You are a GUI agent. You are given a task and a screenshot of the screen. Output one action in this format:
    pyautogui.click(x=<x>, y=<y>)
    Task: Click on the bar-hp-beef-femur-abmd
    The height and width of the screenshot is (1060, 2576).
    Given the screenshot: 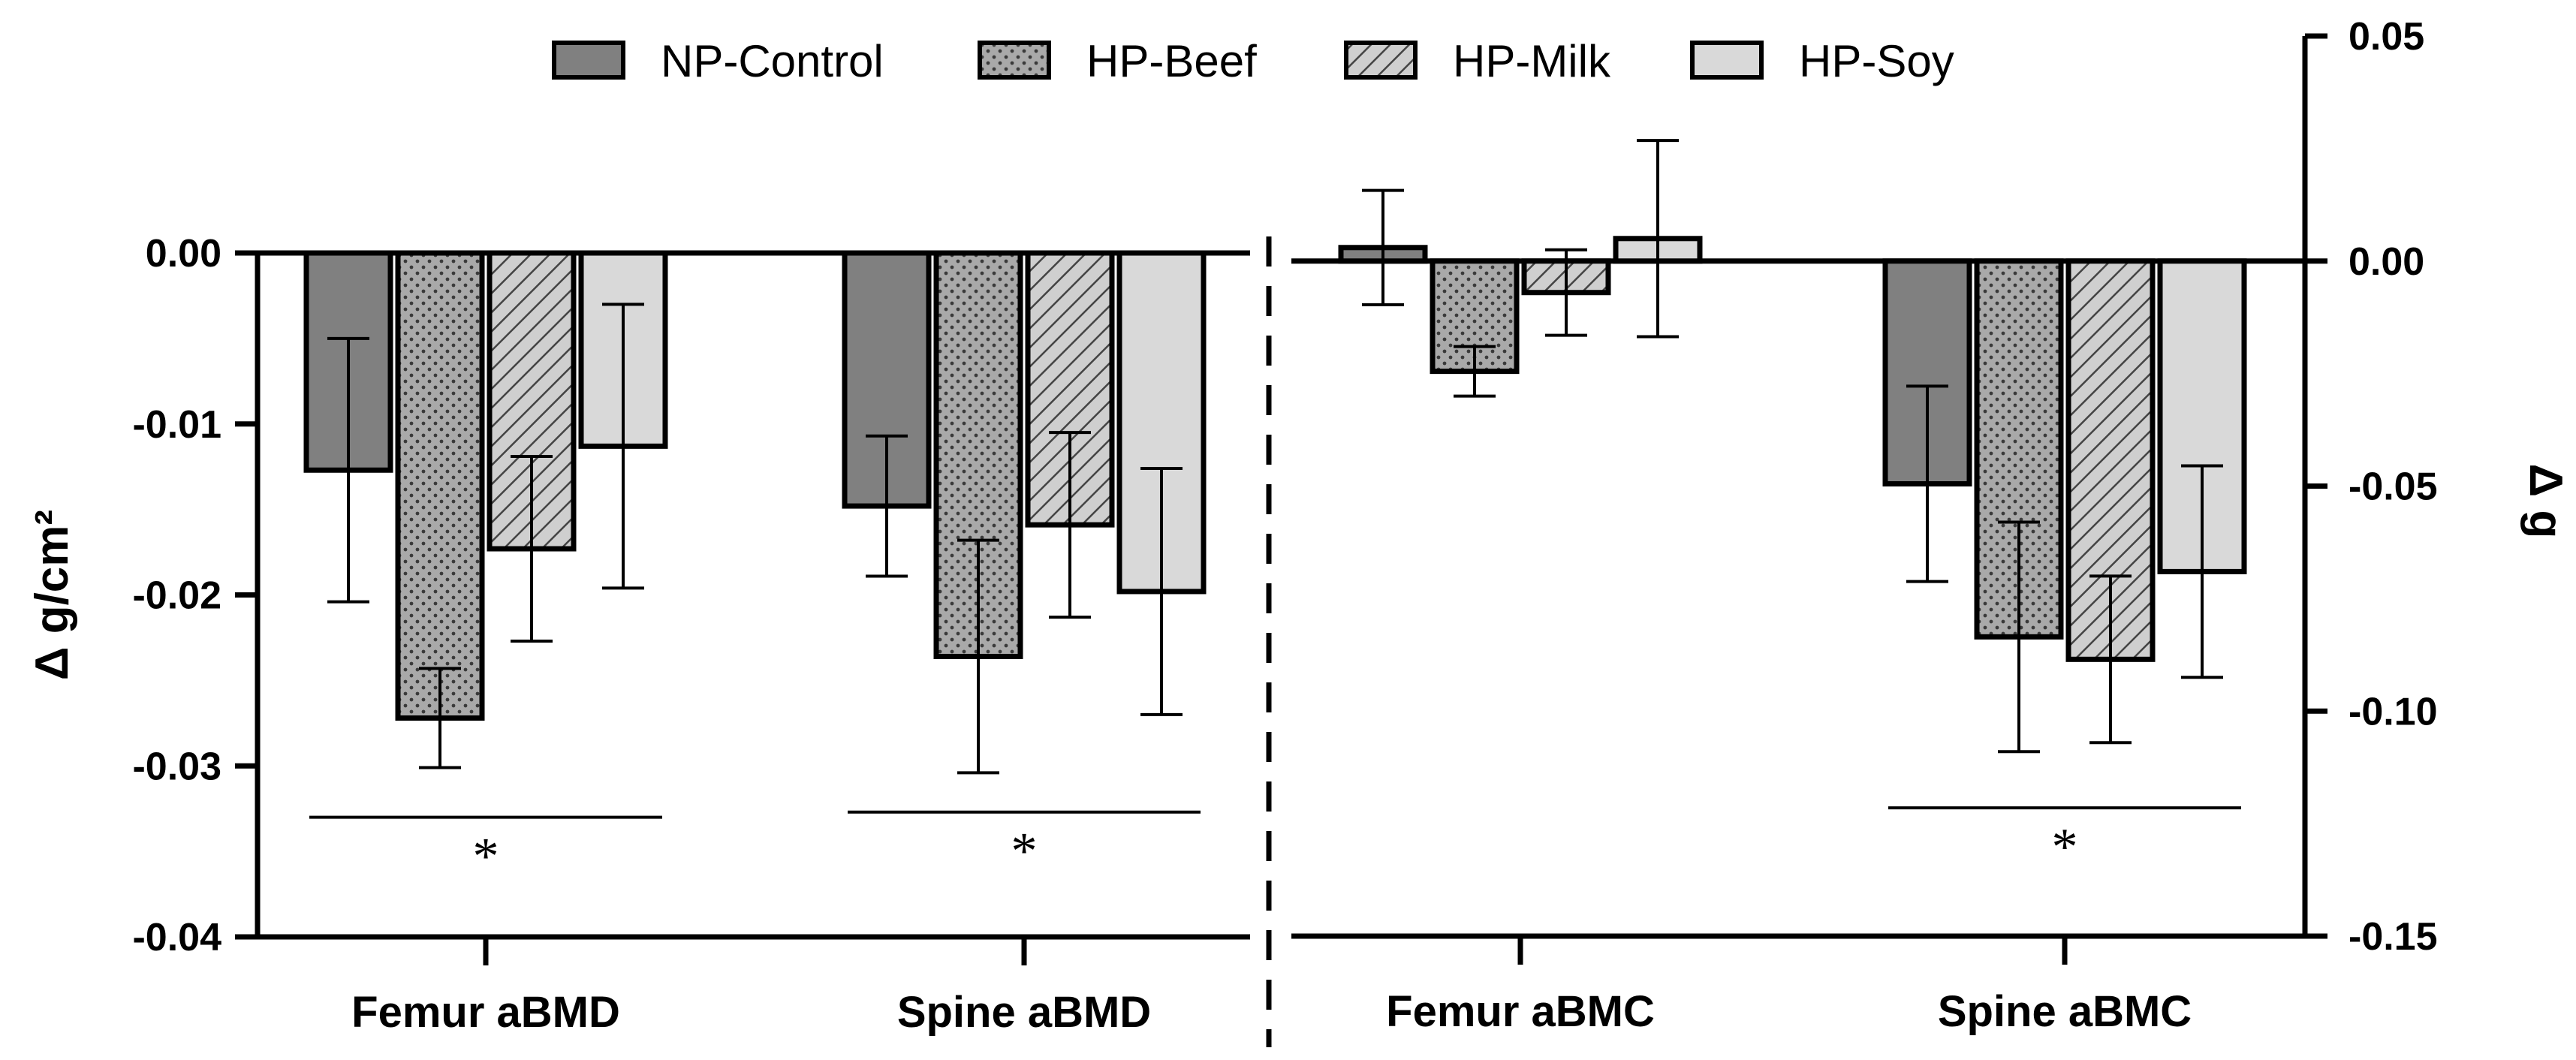 What is the action you would take?
    pyautogui.click(x=440, y=486)
    